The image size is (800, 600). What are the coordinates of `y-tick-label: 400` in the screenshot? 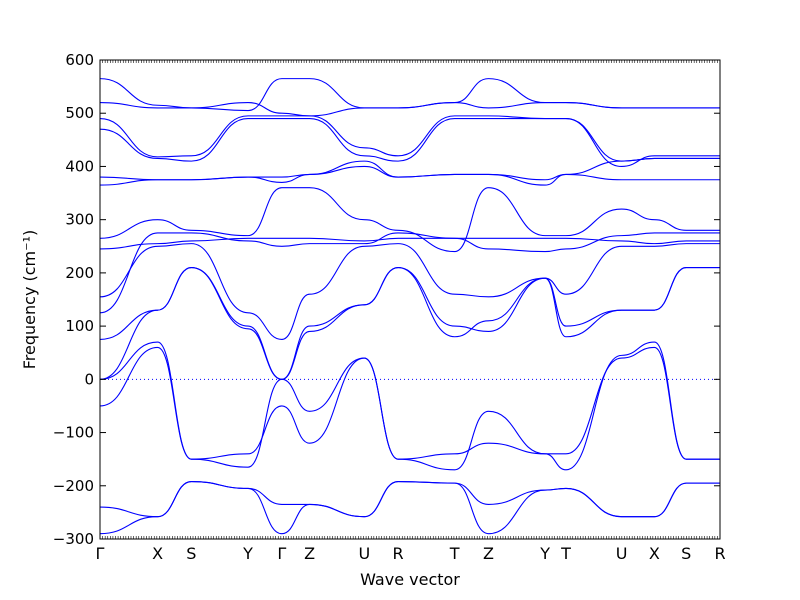 It's located at (79, 166).